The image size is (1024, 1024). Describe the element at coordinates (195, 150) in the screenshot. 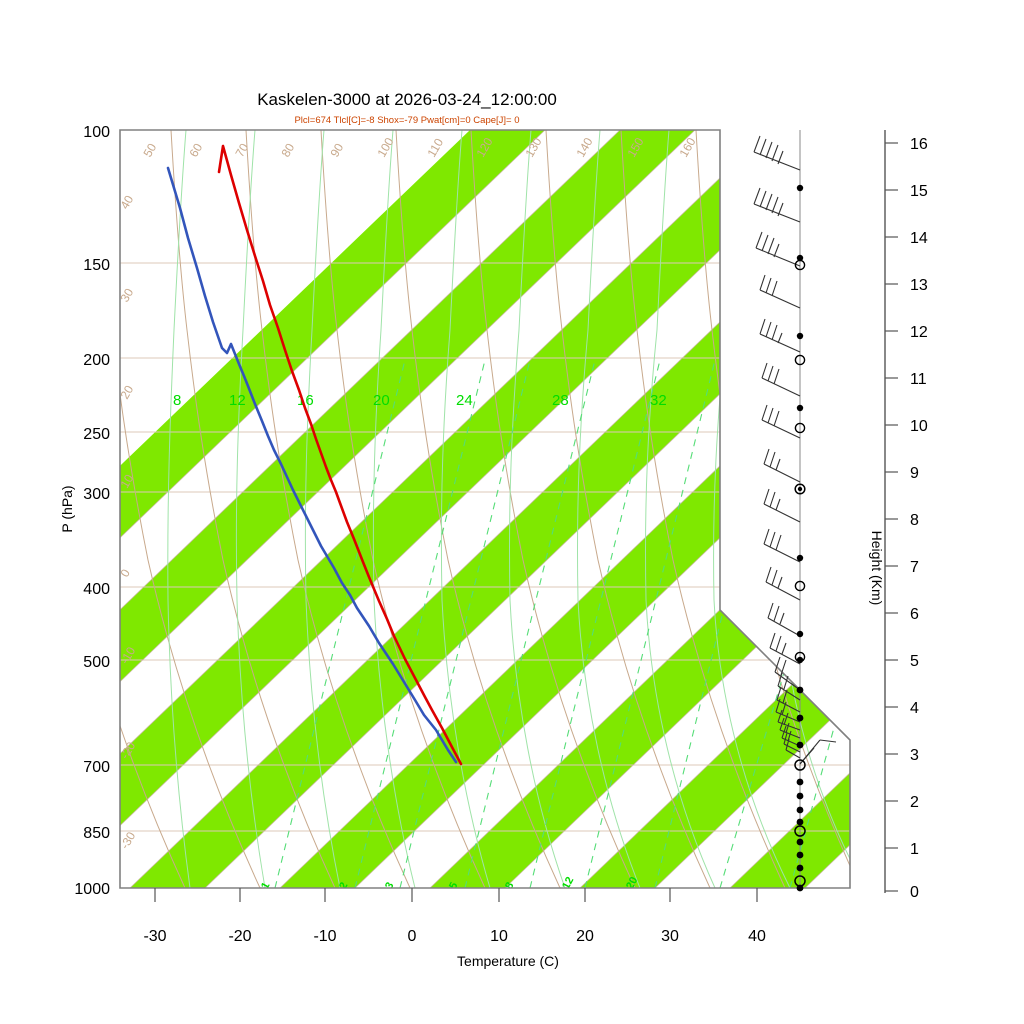

I see `dry-adiabat-label: 60` at that location.